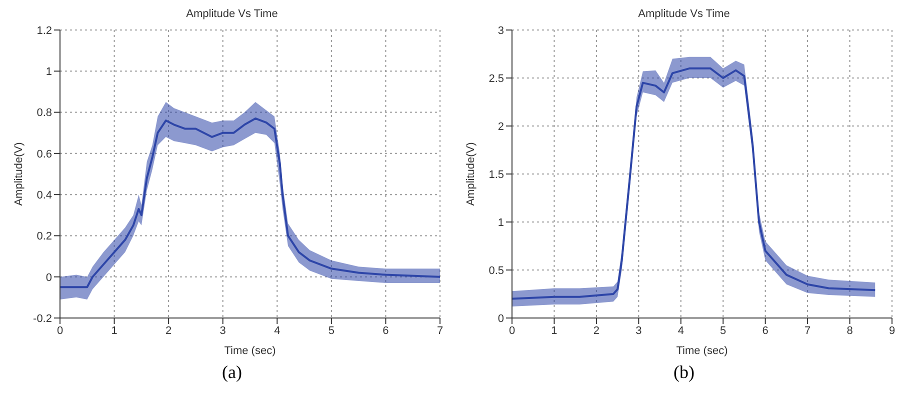 This screenshot has height=414, width=915. I want to click on y-tick-label: 0.6, so click(44, 154).